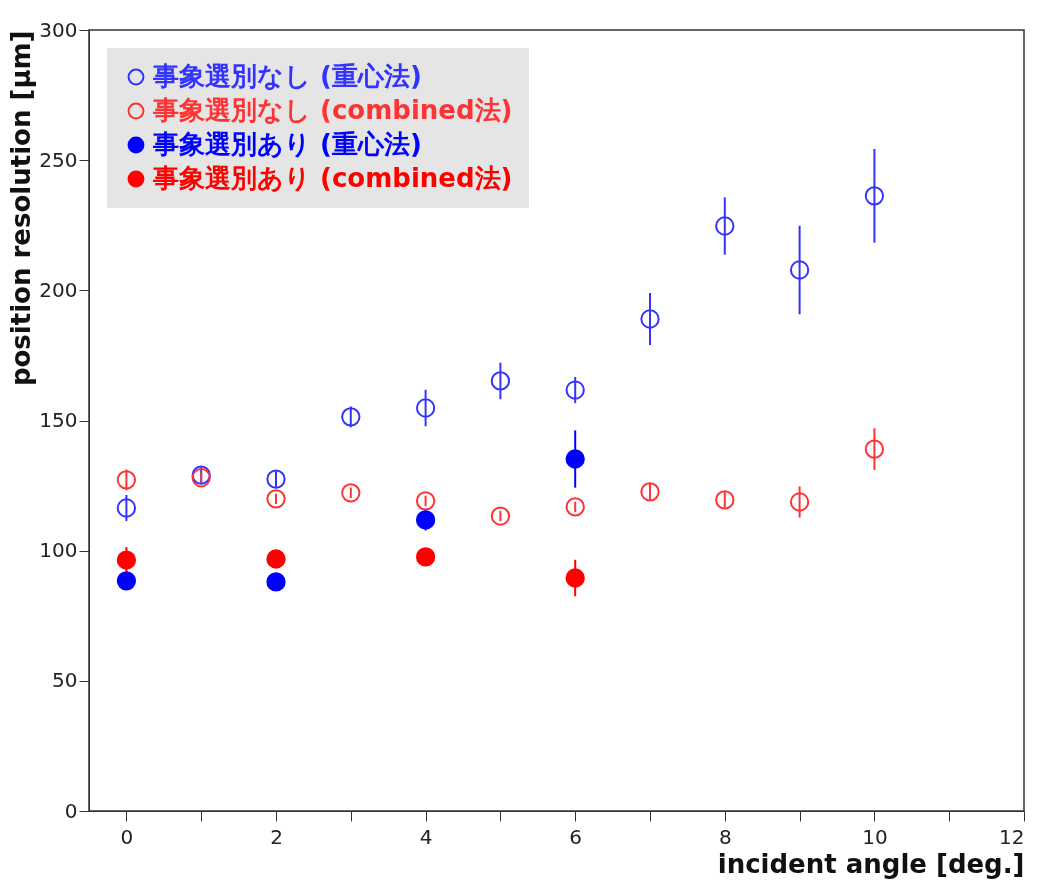 The height and width of the screenshot is (895, 1050). I want to click on y-tick-label: 50, so click(65, 680).